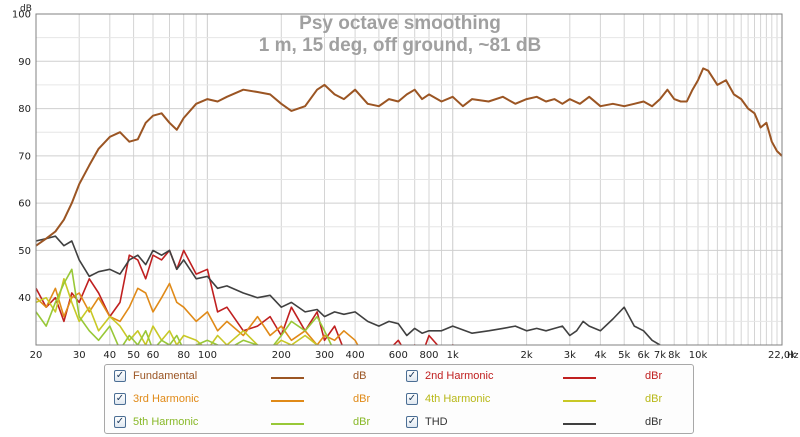 This screenshot has width=800, height=437. What do you see at coordinates (398, 355) in the screenshot?
I see `x-tick-label: 600` at bounding box center [398, 355].